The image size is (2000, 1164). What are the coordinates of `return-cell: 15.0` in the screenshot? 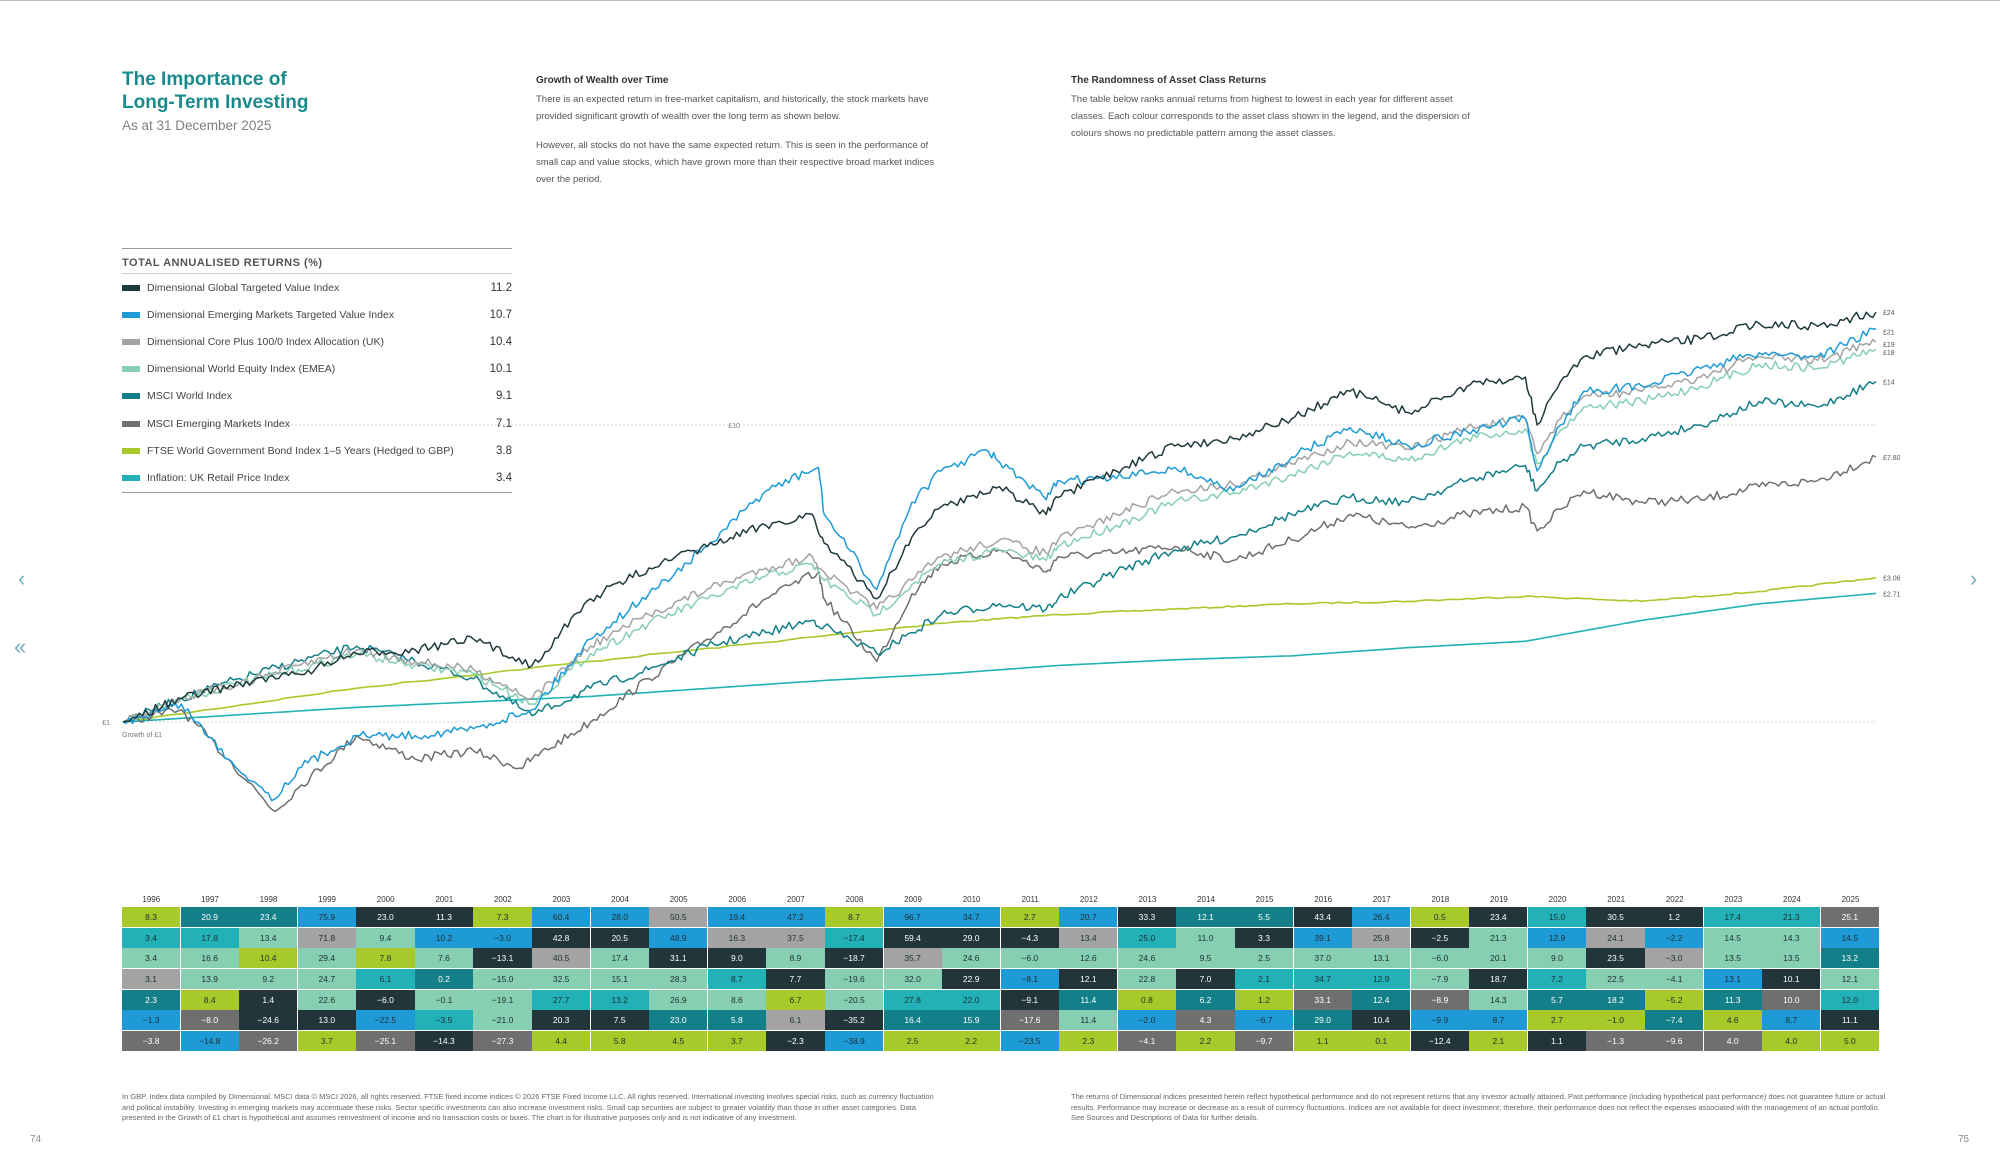 It's located at (1557, 917).